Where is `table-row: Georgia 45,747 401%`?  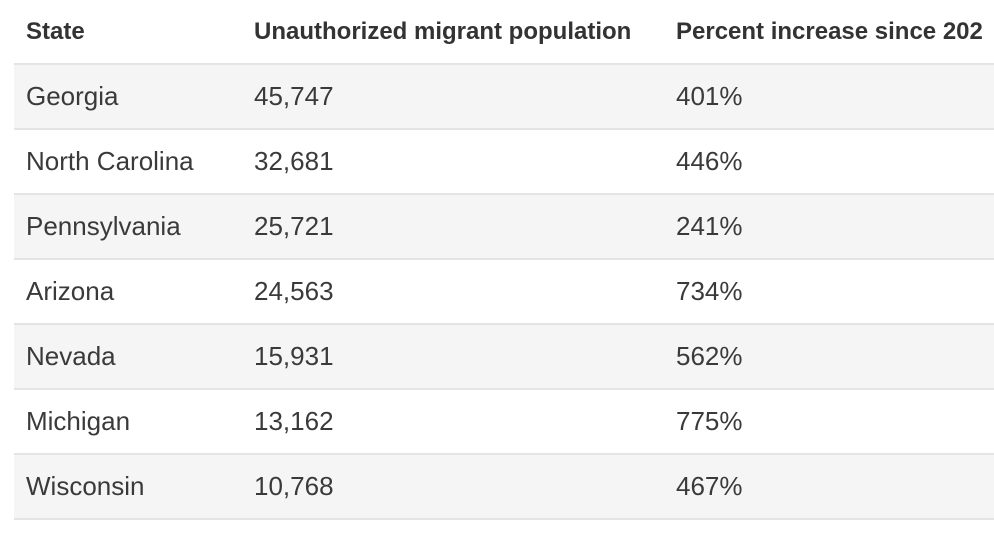 table-row: Georgia 45,747 401% is located at coordinates (504, 97).